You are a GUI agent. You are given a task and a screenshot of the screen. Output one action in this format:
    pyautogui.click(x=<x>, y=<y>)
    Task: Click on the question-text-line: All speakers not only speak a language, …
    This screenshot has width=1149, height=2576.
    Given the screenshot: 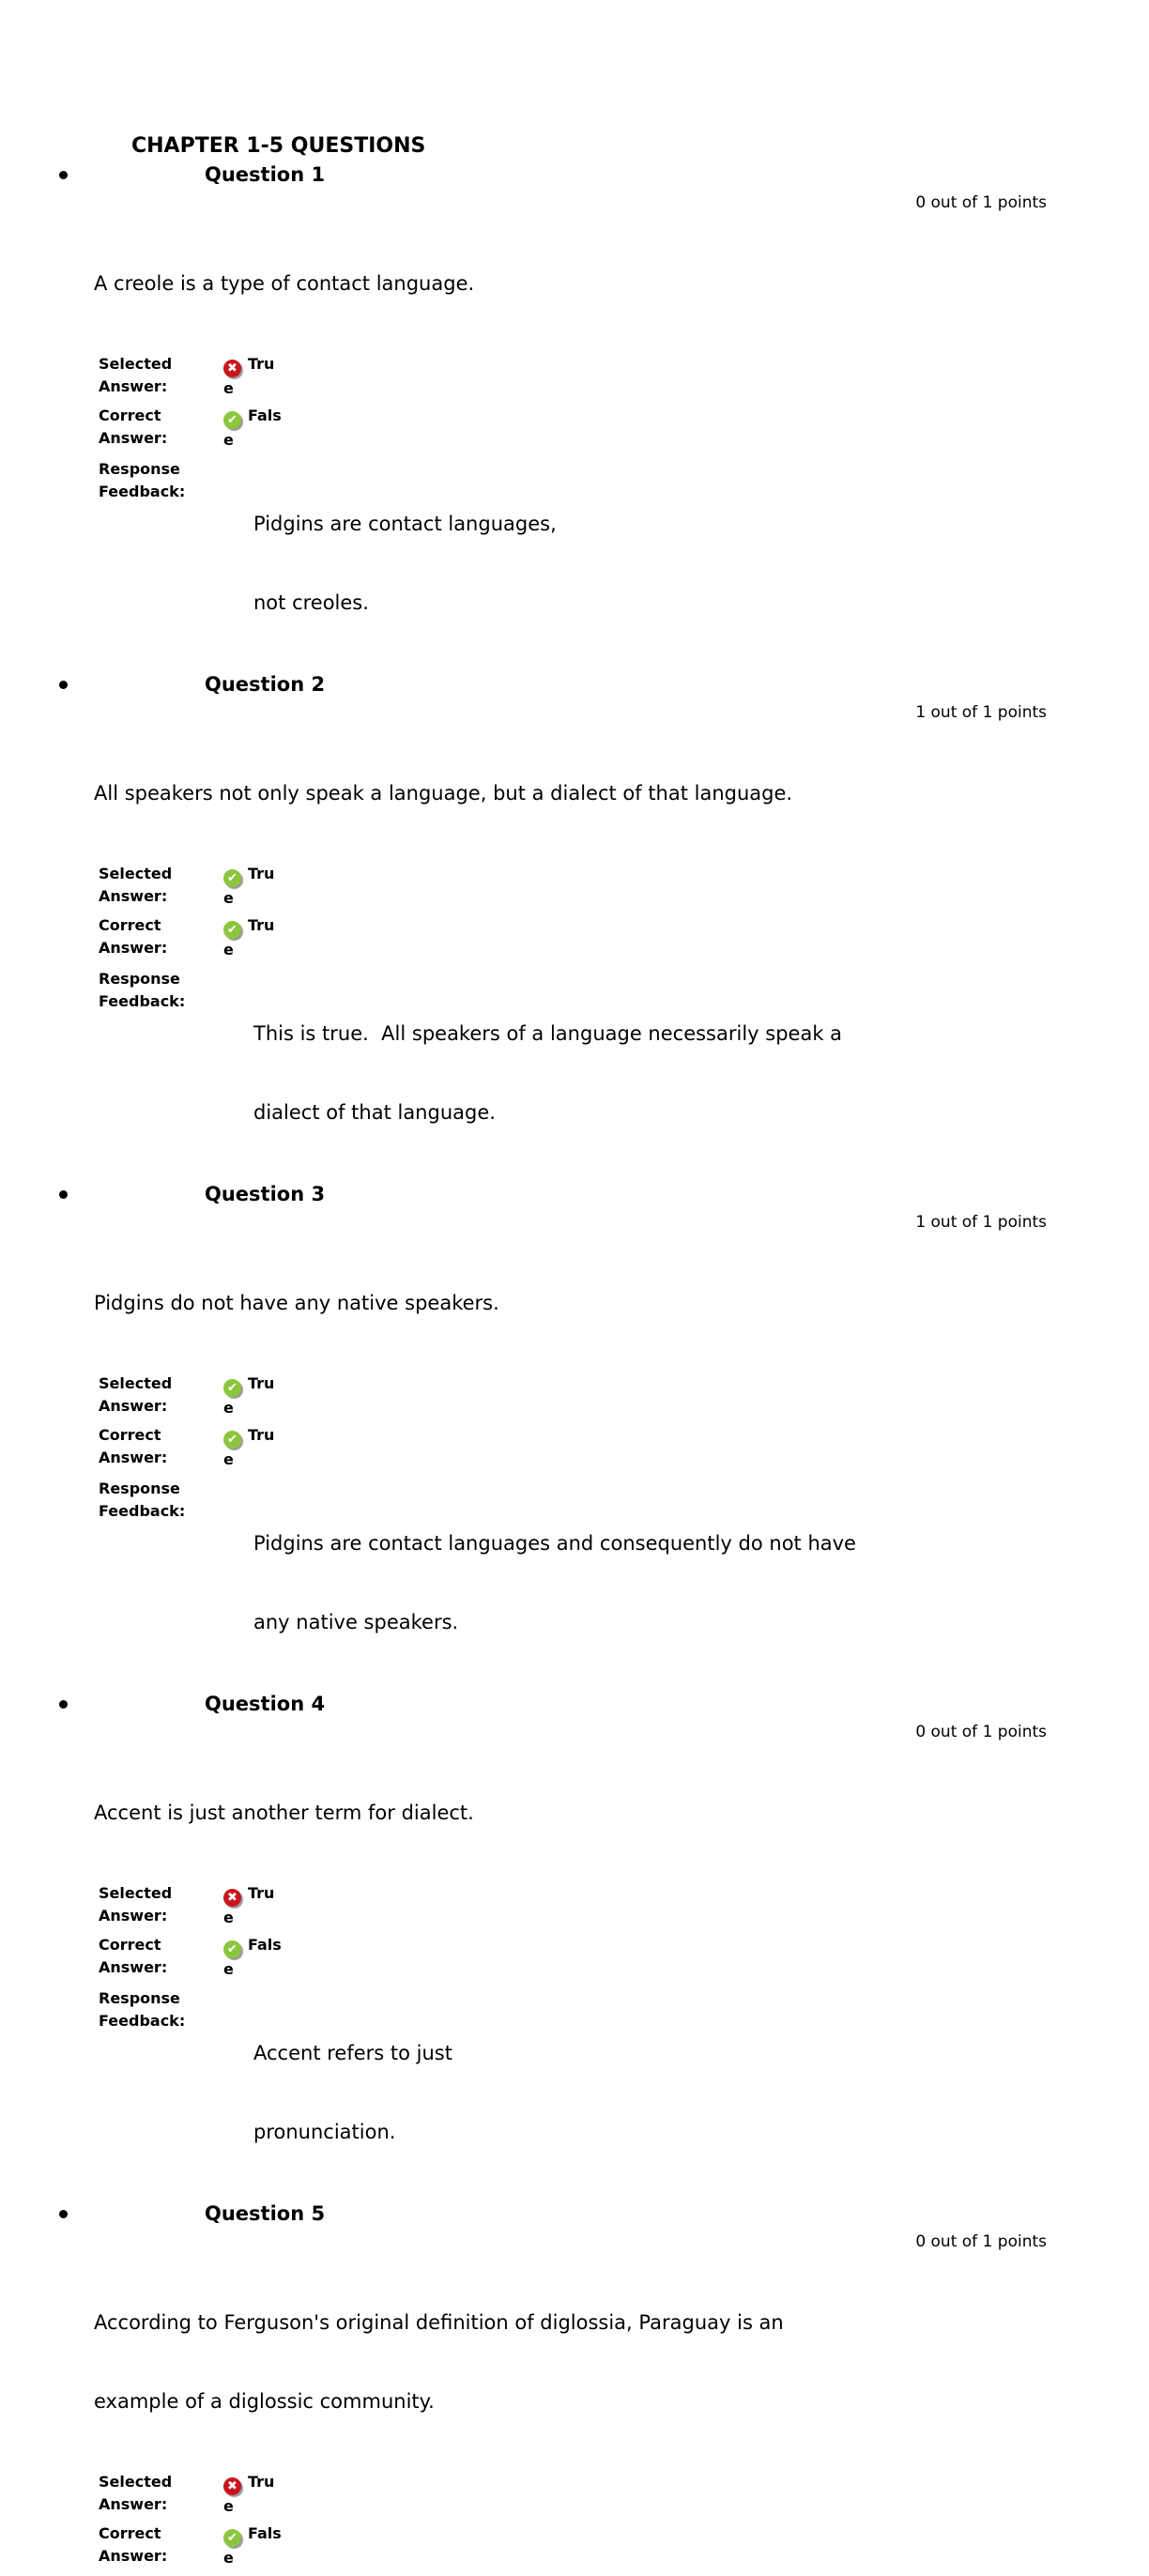 What is the action you would take?
    pyautogui.click(x=443, y=793)
    